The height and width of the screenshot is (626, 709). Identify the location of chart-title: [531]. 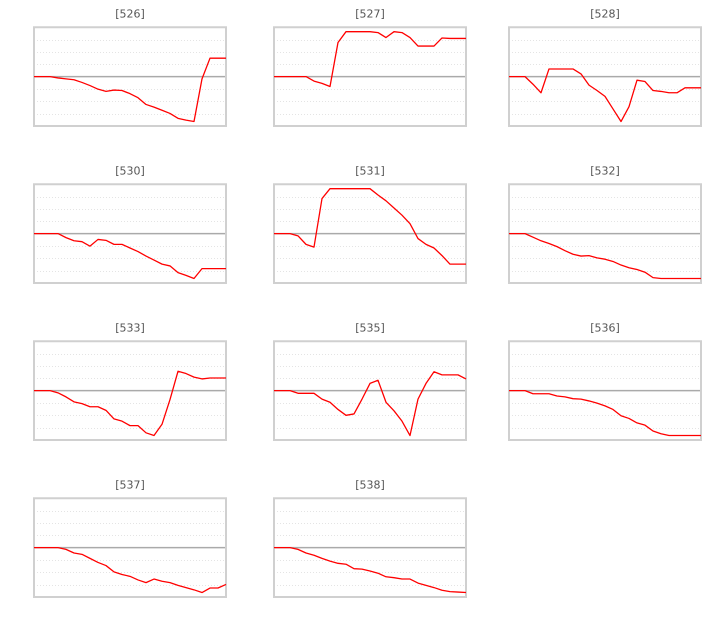
(370, 171).